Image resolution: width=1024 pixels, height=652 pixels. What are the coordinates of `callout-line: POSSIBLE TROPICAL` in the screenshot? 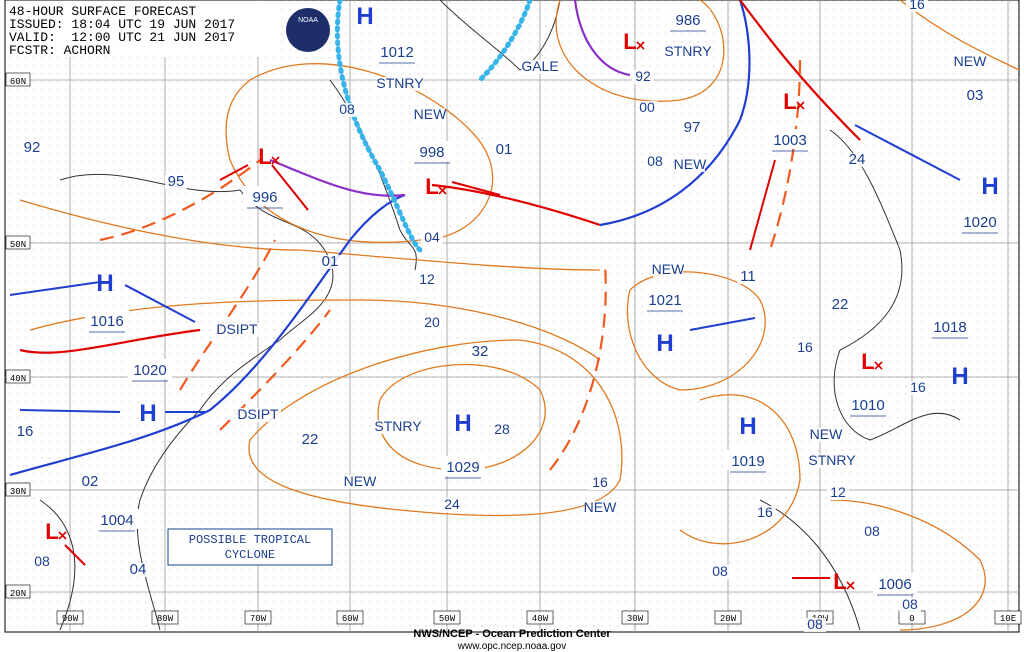 It's located at (250, 540).